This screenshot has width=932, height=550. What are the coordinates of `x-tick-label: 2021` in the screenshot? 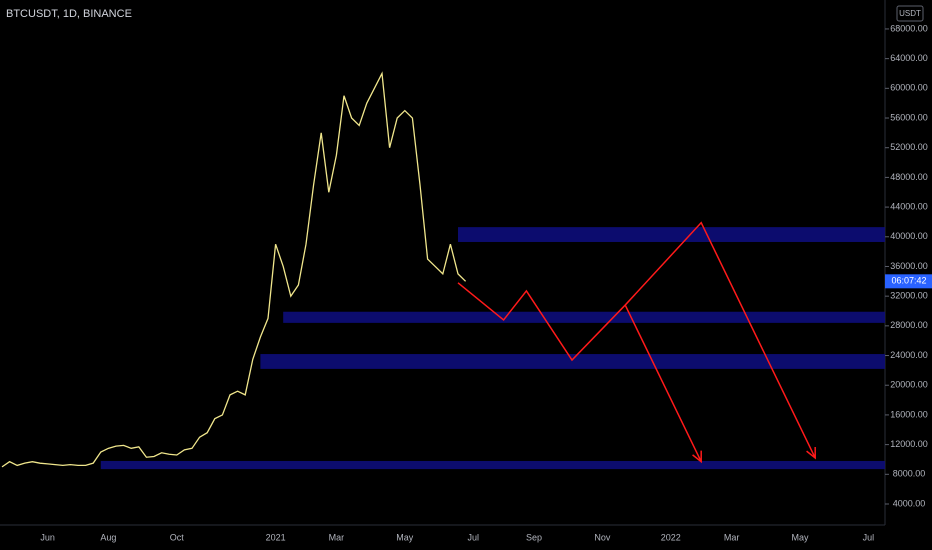 It's located at (276, 537).